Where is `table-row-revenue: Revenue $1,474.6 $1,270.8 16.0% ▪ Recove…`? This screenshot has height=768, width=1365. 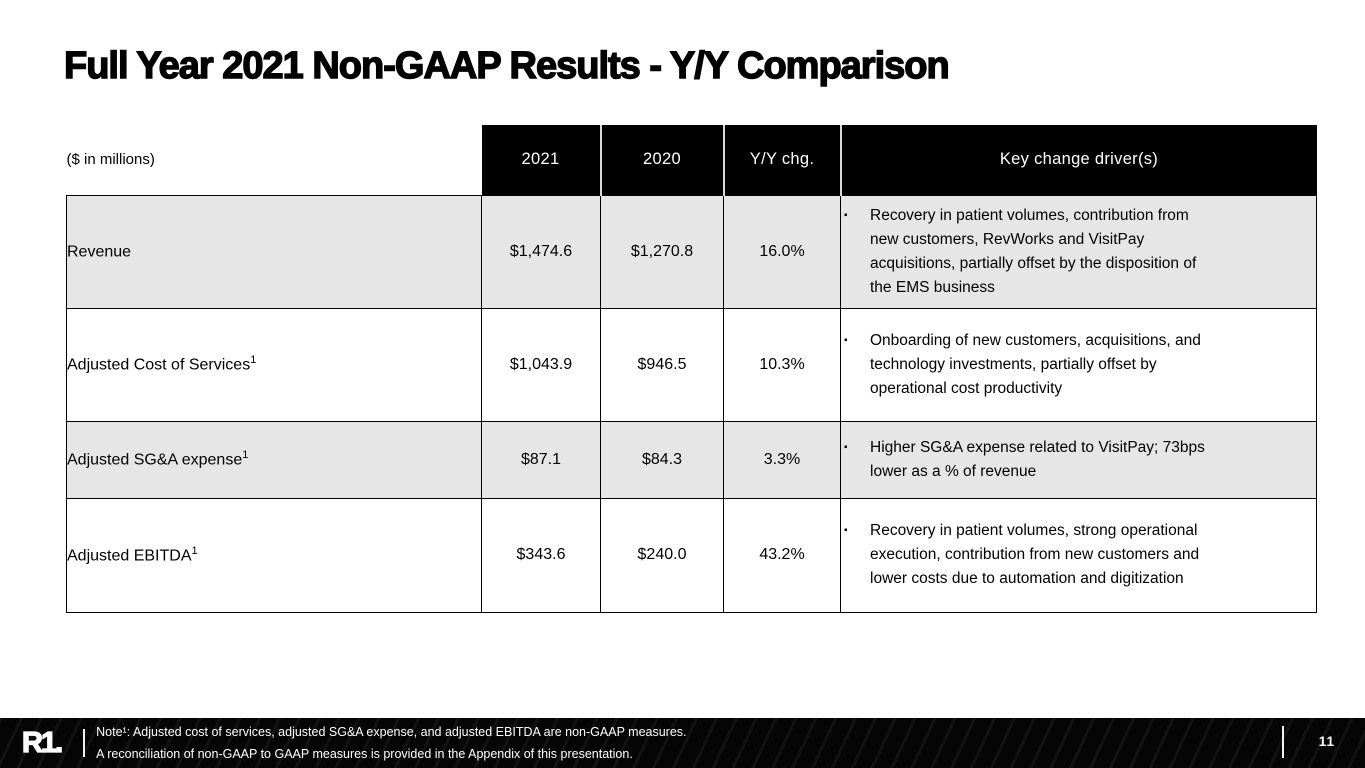
table-row-revenue: Revenue $1,474.6 $1,270.8 16.0% ▪ Recove… is located at coordinates (691, 251).